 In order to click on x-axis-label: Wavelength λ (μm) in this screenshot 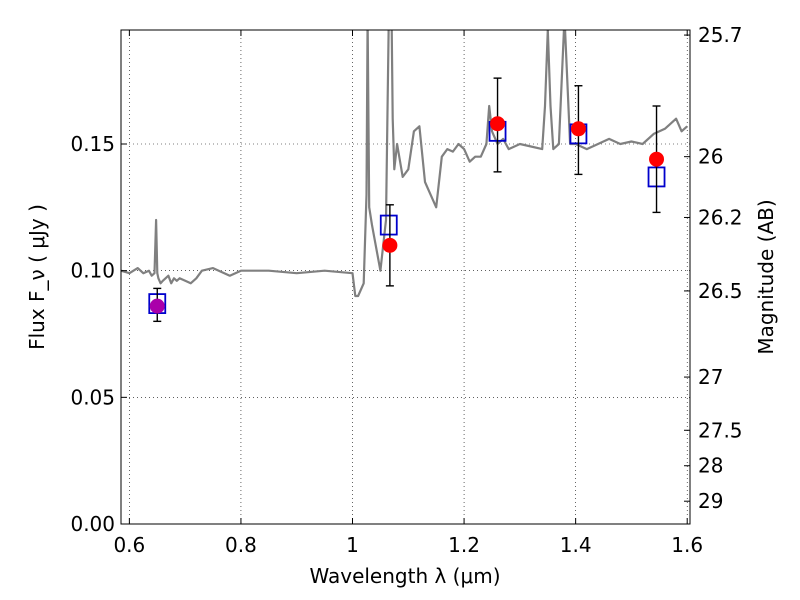, I will do `click(404, 576)`.